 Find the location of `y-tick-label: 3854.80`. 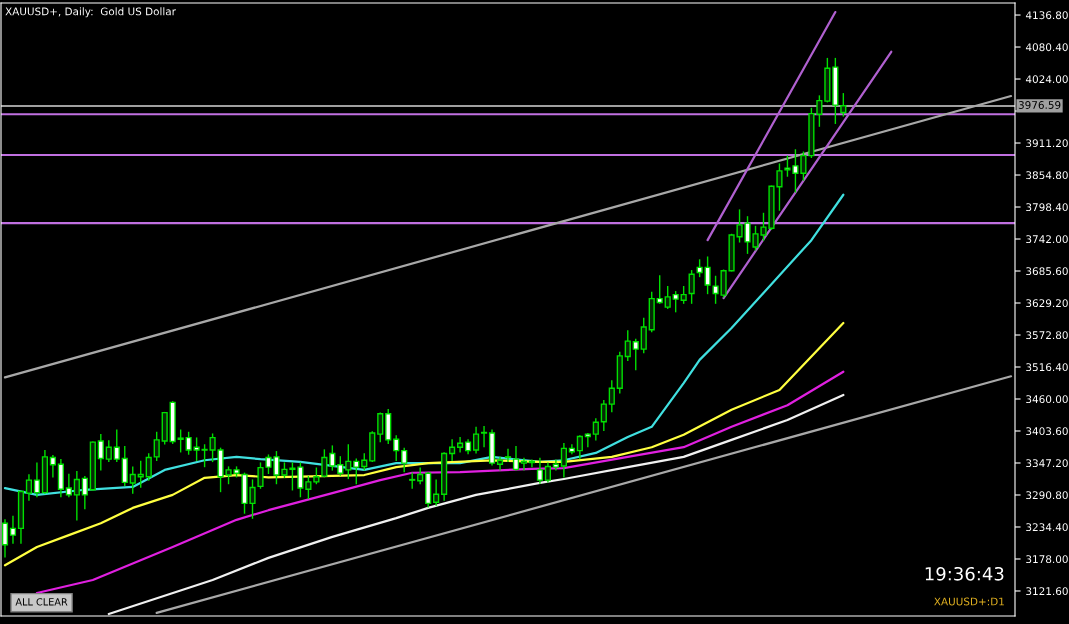

y-tick-label: 3854.80 is located at coordinates (1047, 175).